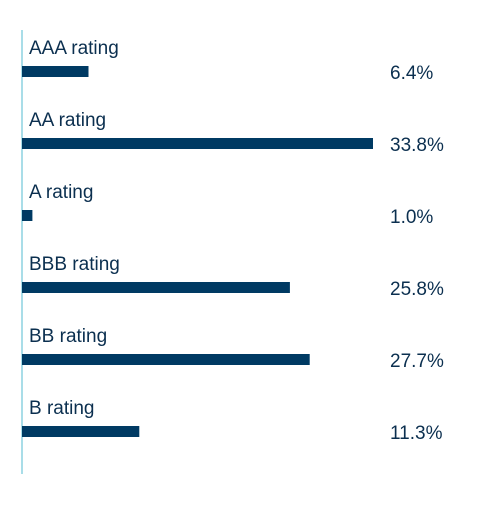 The image size is (480, 528). Describe the element at coordinates (67, 120) in the screenshot. I see `category-label-aa-rating: AA rating` at that location.